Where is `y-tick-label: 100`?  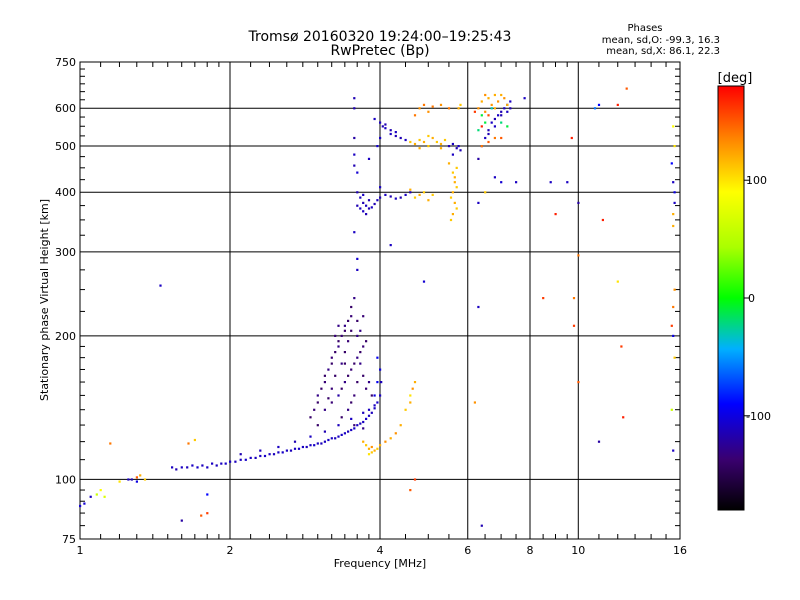
y-tick-label: 100 is located at coordinates (65, 479).